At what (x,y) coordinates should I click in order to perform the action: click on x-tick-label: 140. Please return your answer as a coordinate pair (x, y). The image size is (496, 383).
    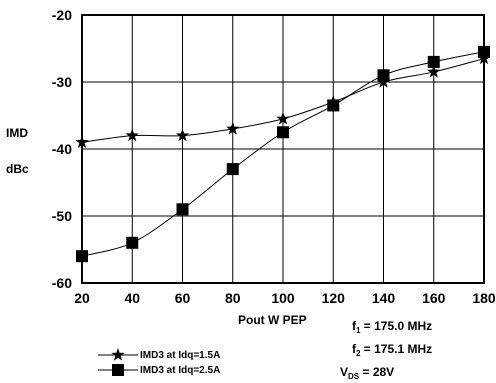
    Looking at the image, I should click on (384, 298).